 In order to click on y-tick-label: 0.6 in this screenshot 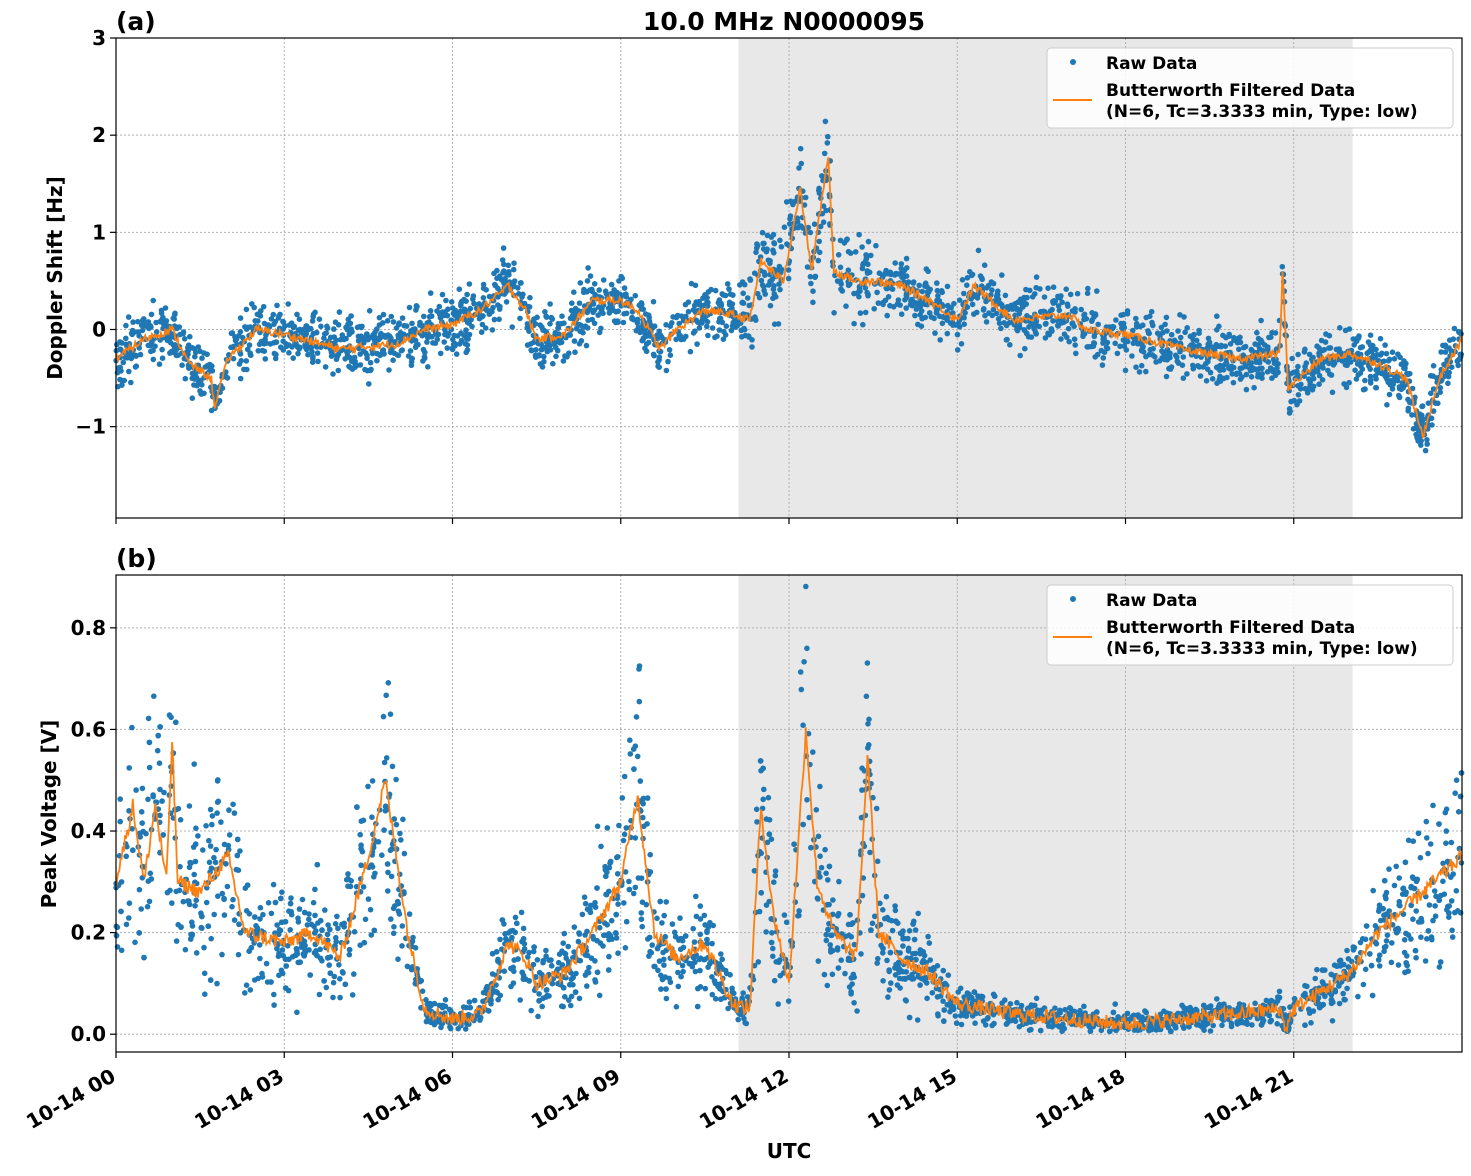, I will do `click(88, 729)`.